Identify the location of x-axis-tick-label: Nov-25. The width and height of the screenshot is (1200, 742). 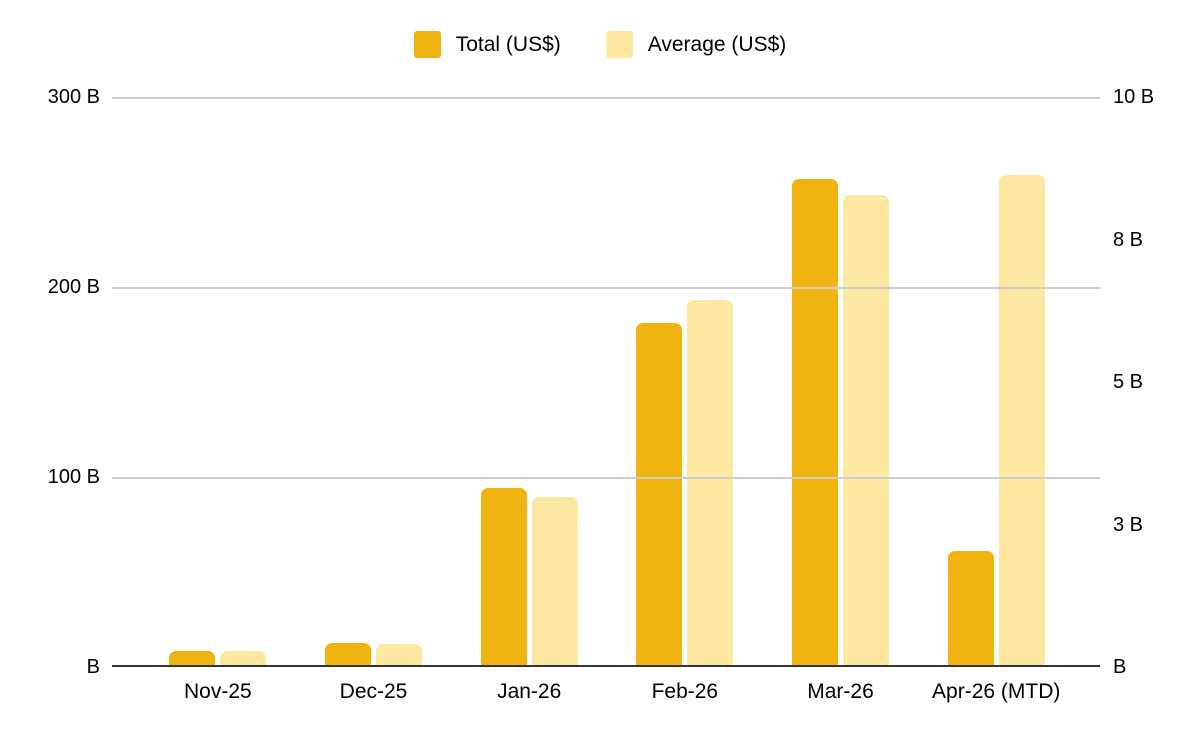
(217, 691).